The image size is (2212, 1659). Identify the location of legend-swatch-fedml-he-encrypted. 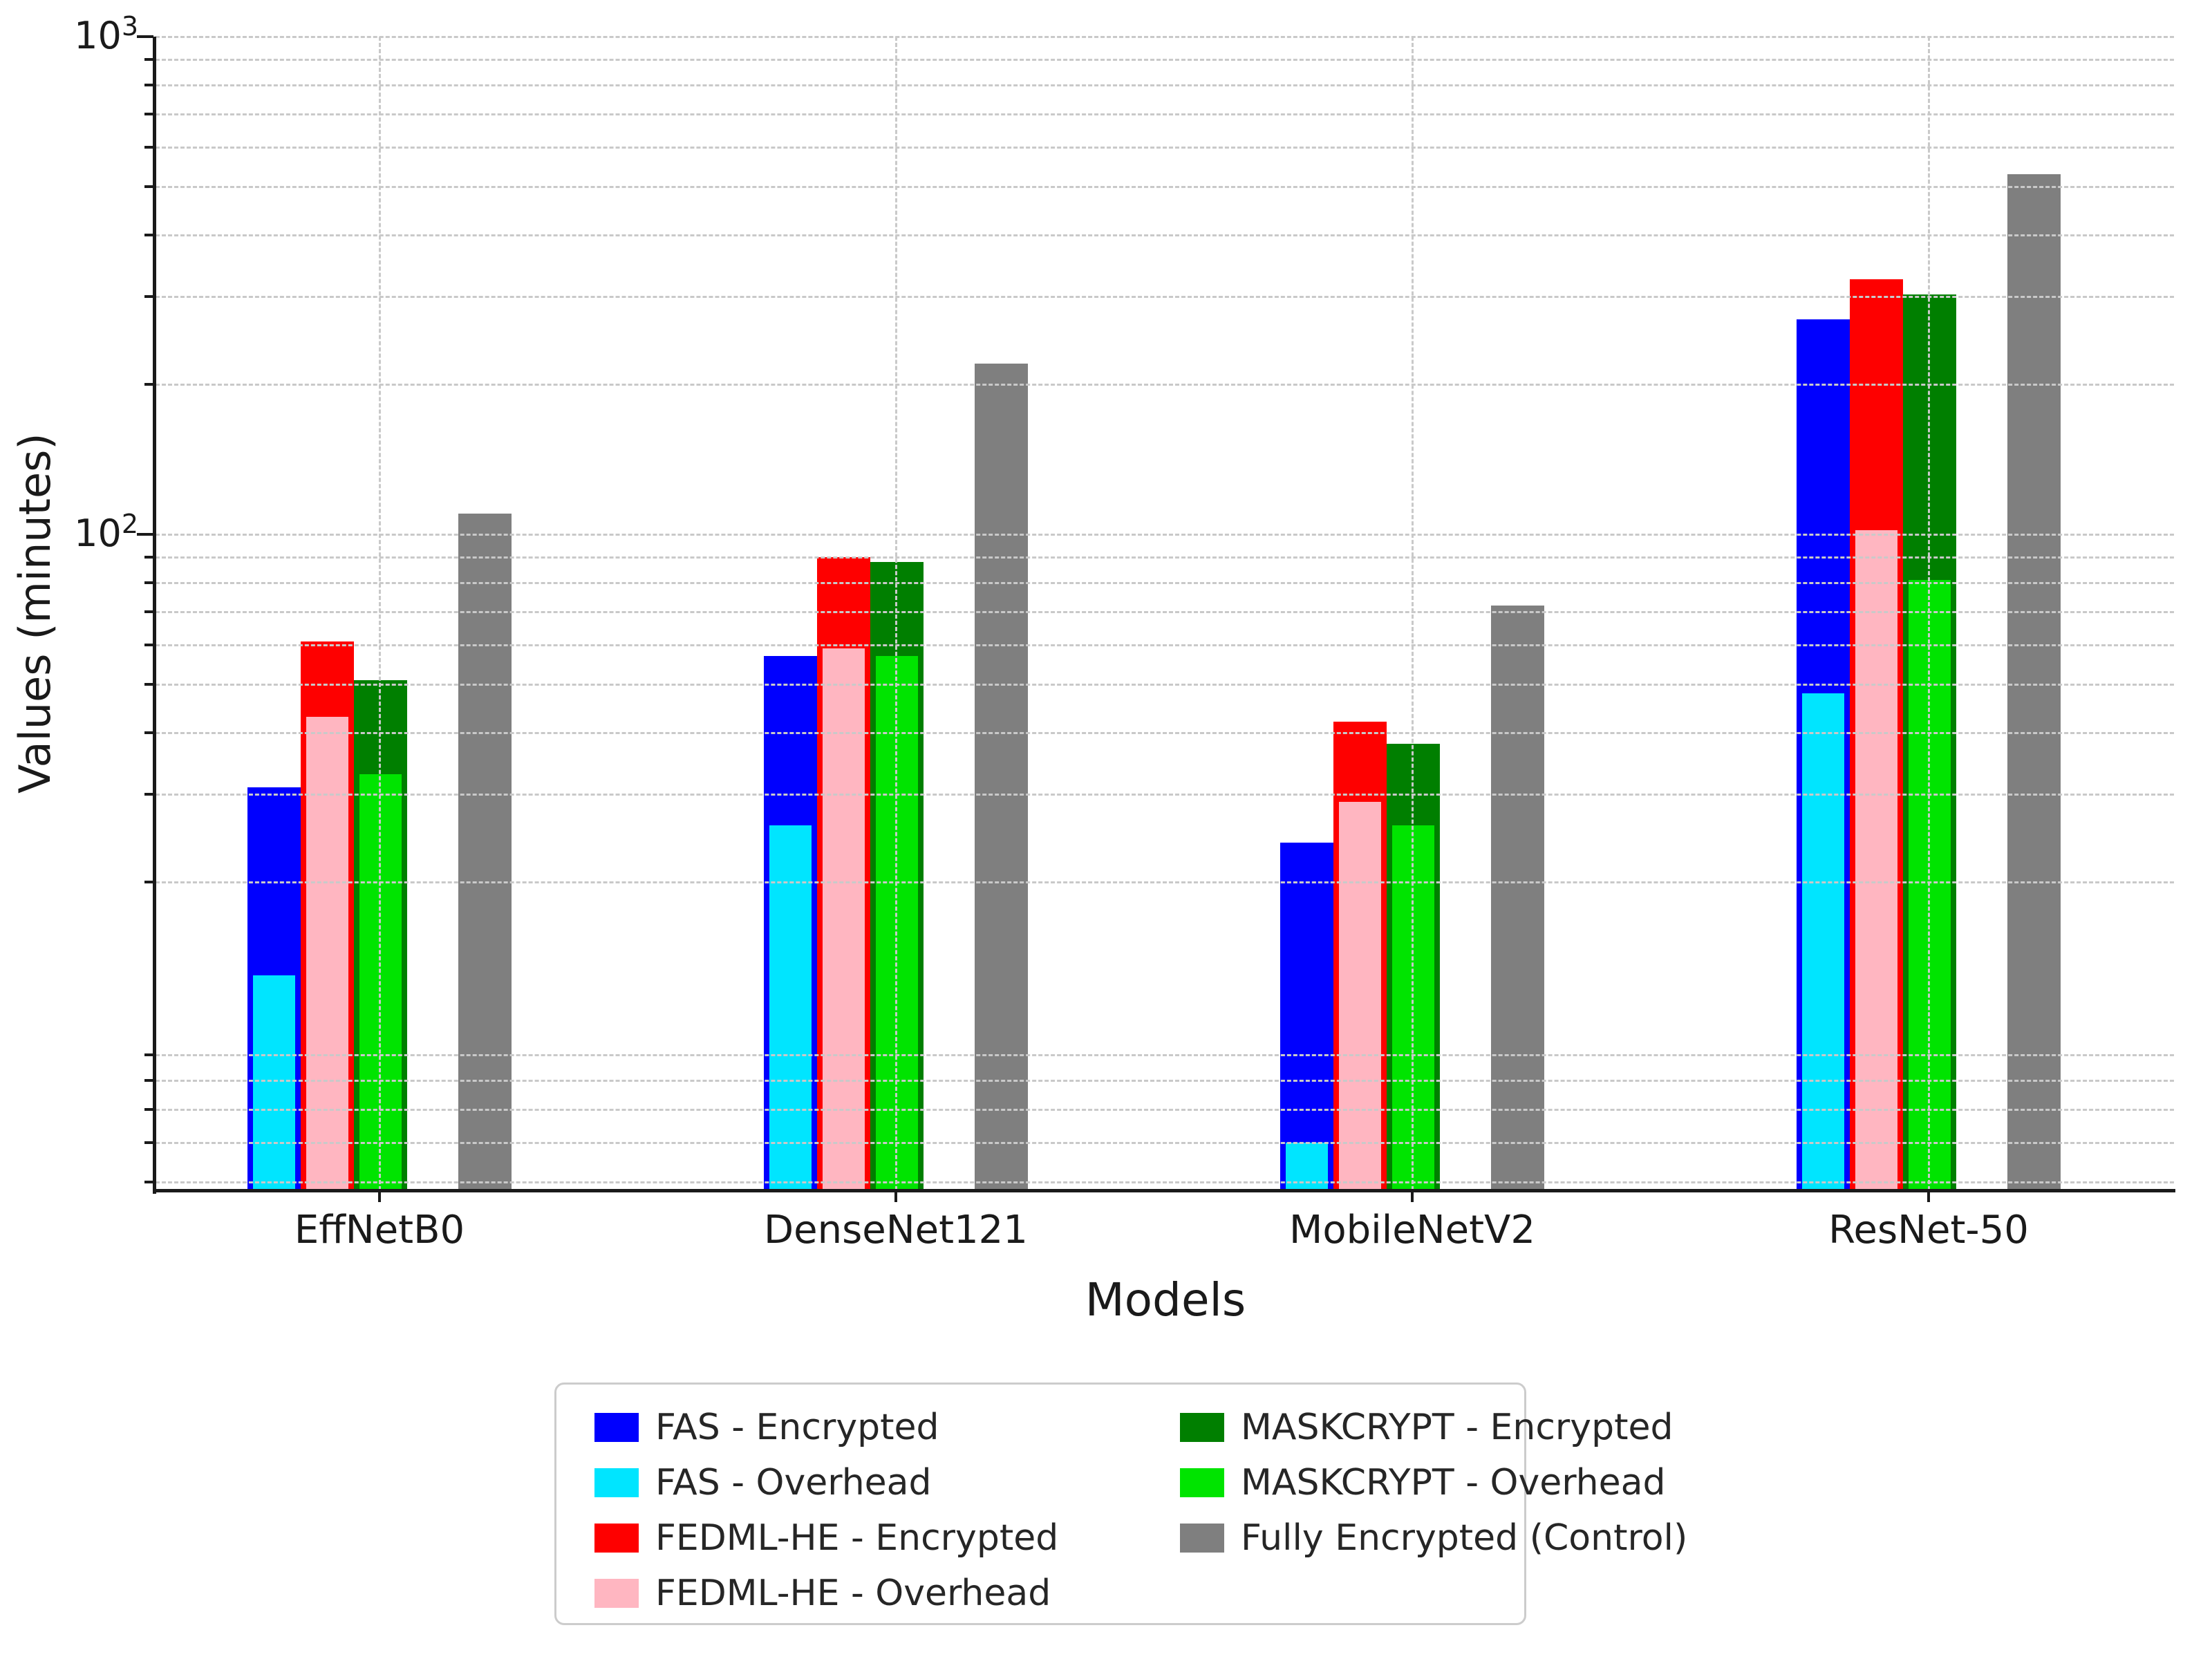
(616, 1539).